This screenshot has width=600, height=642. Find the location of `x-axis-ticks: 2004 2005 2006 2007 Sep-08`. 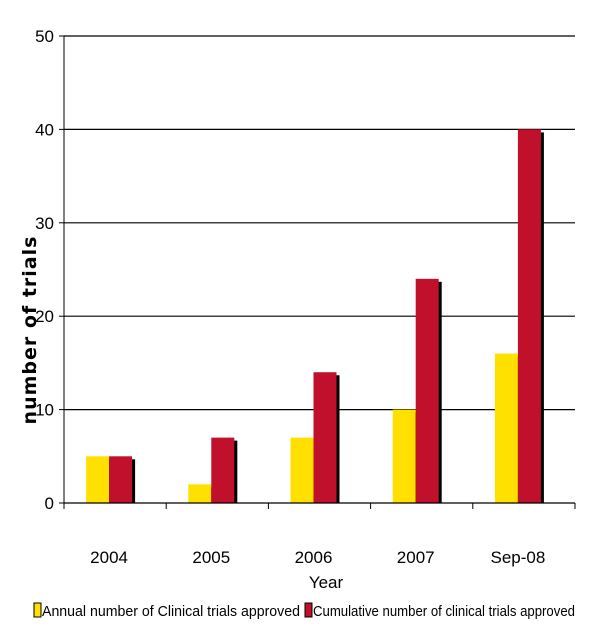

x-axis-ticks: 2004 2005 2006 2007 Sep-08 is located at coordinates (317, 557).